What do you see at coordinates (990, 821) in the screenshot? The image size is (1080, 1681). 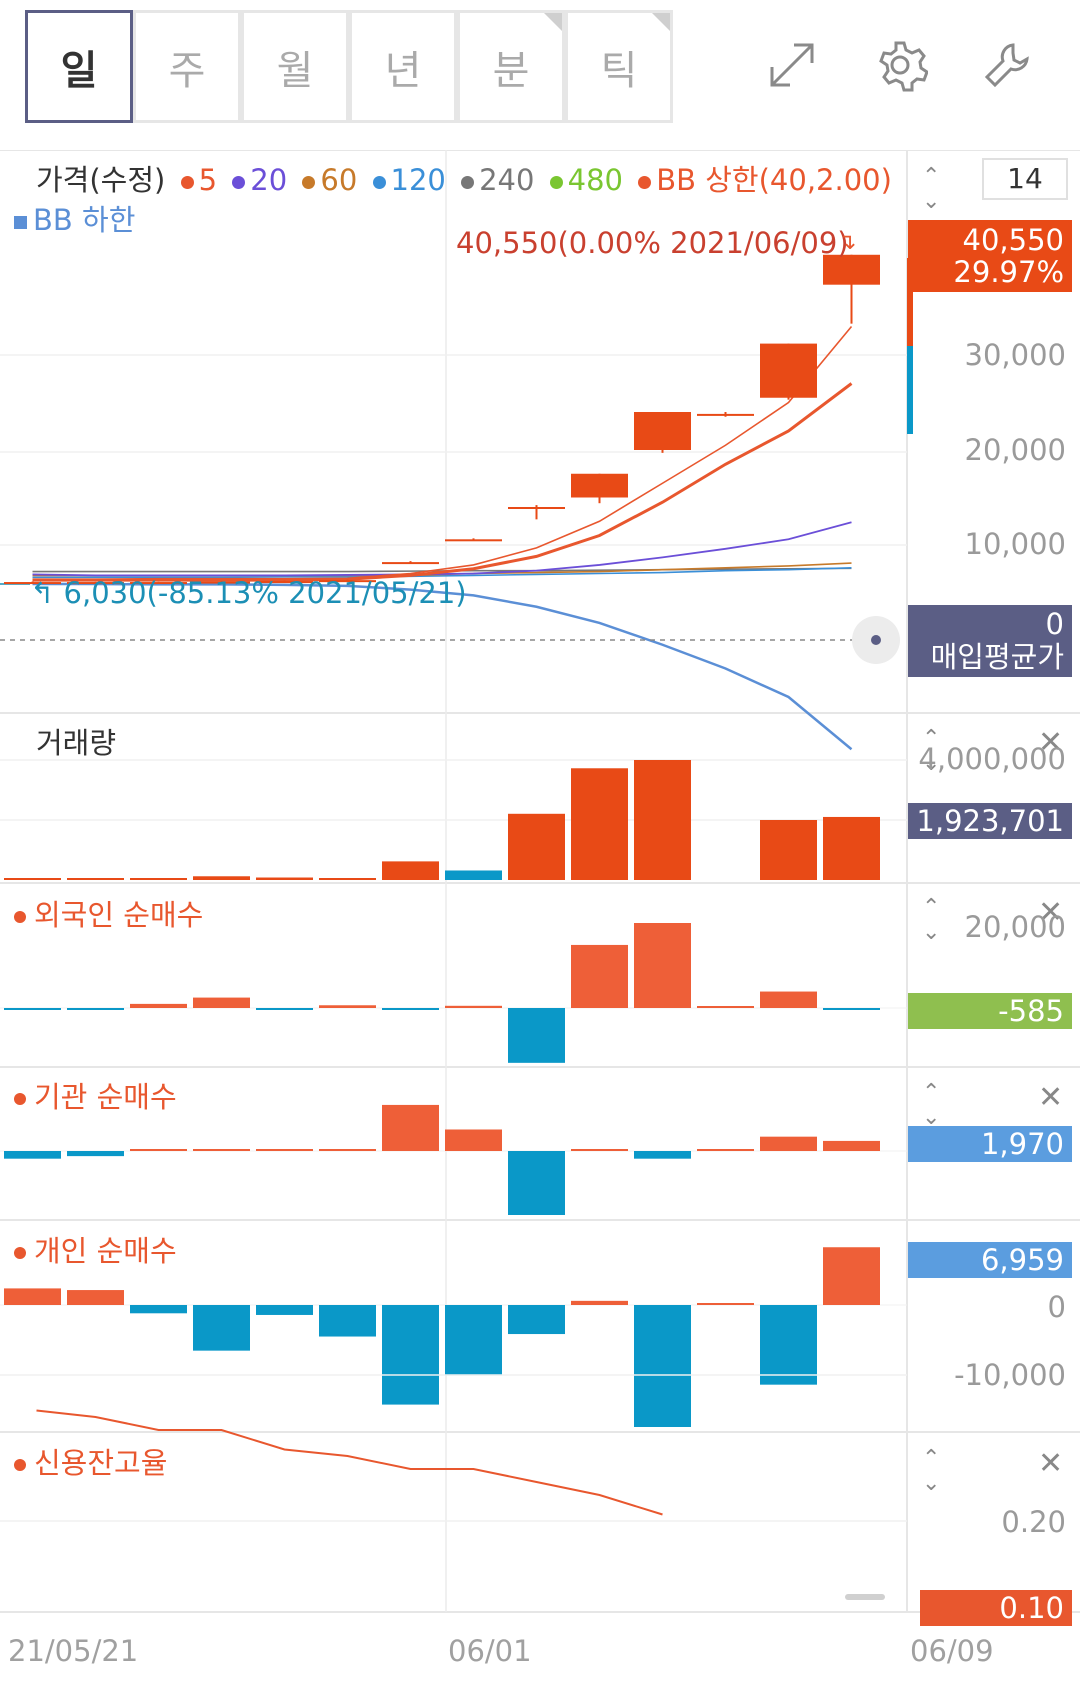 I see `volume-badge: 1,923,701` at bounding box center [990, 821].